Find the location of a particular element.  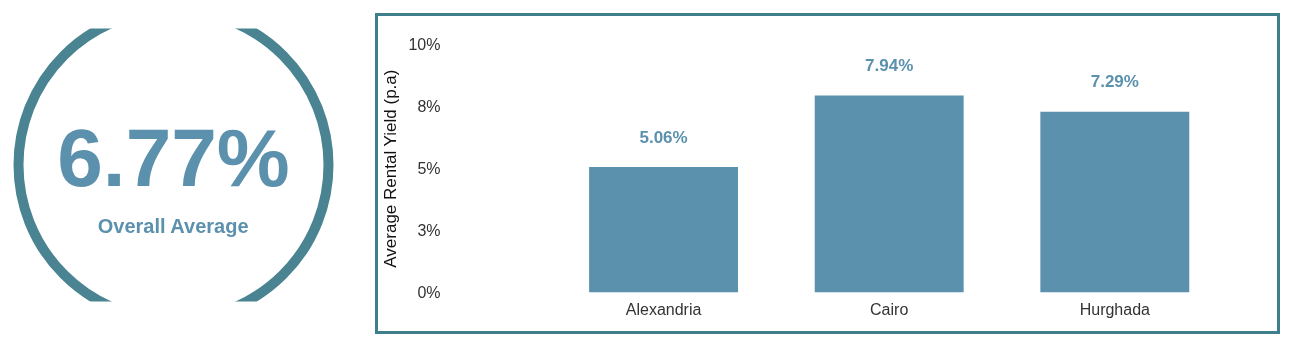

x-tick-label: Alexandria is located at coordinates (663, 309).